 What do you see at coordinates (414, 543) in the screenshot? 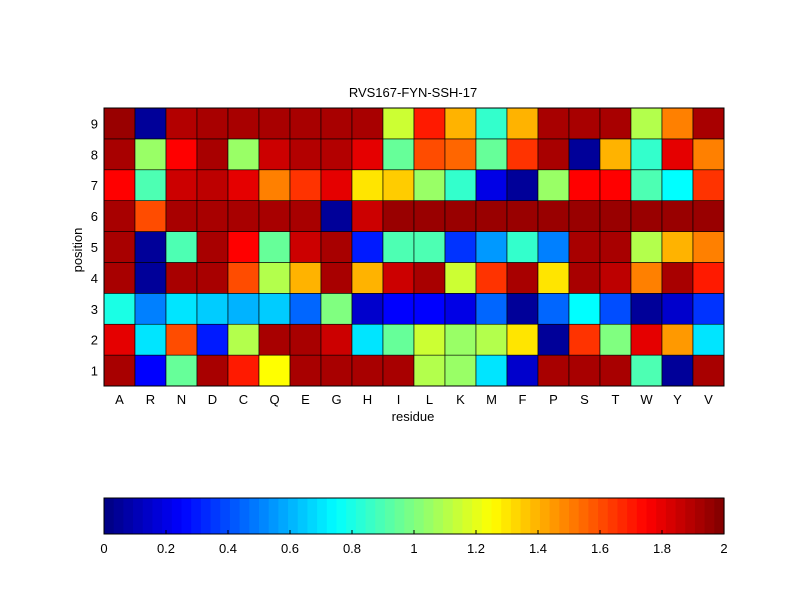
I see `colorbar-tick-labels: 0 0.2 0.4 0.6 0.8 1 1.2 1.4 1.6 1.8 2` at bounding box center [414, 543].